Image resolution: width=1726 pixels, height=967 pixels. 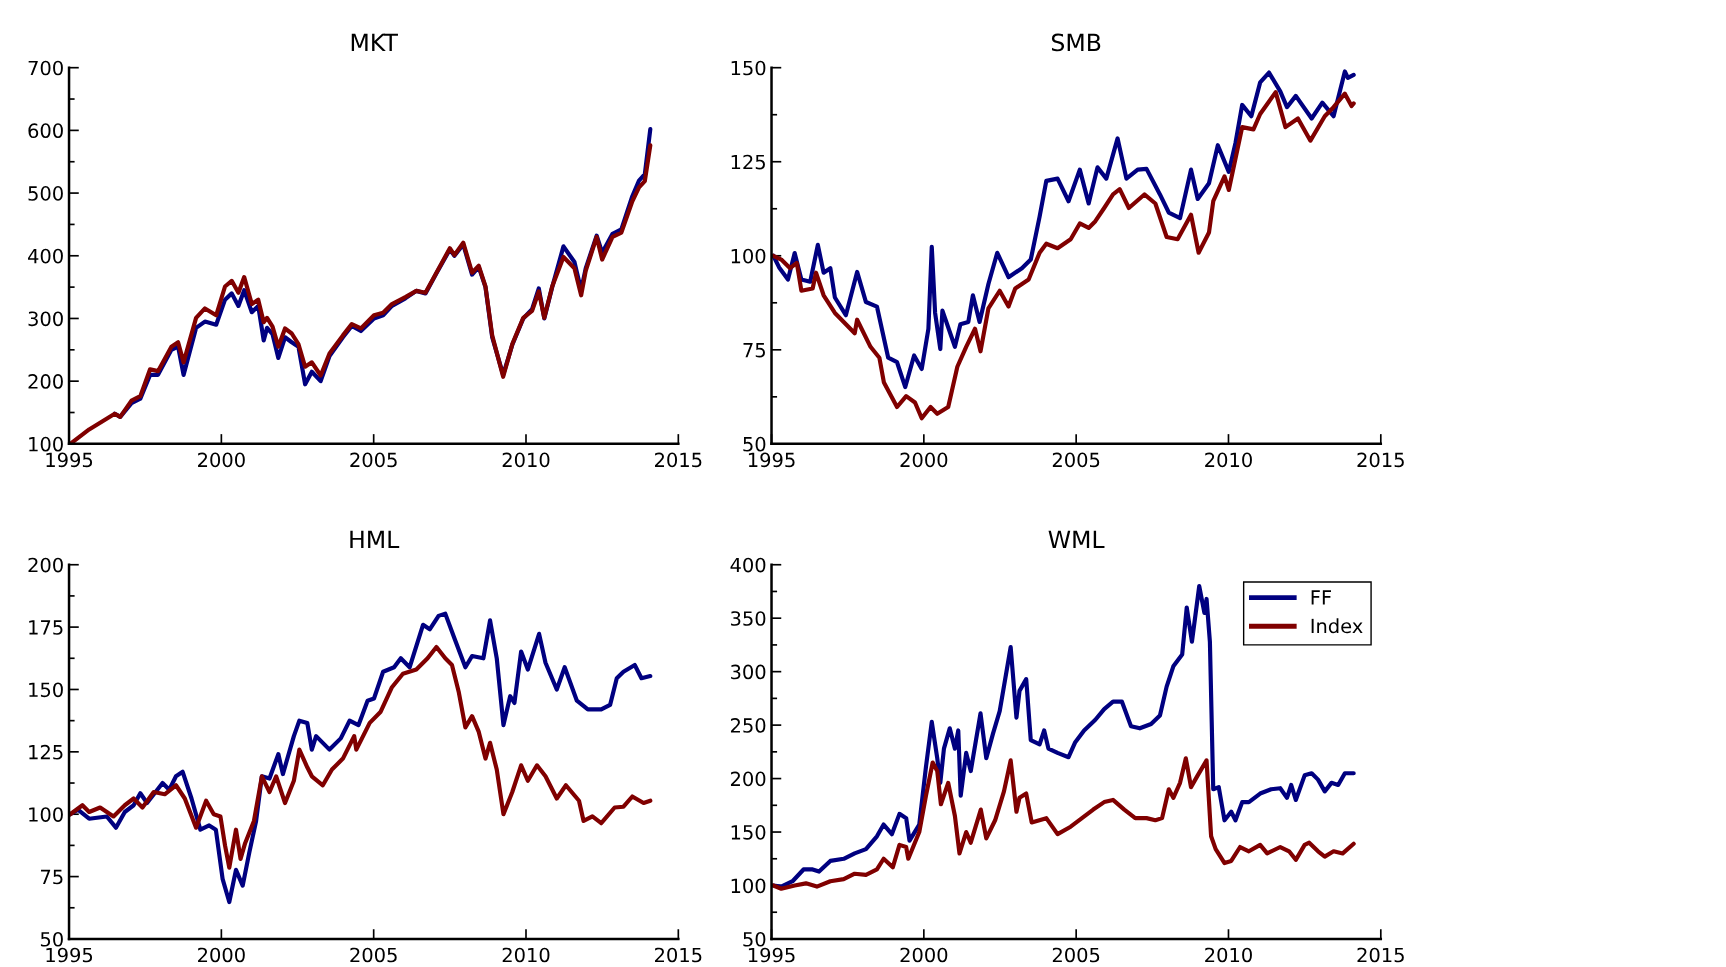 What do you see at coordinates (46, 627) in the screenshot?
I see `y-tick-label: 175` at bounding box center [46, 627].